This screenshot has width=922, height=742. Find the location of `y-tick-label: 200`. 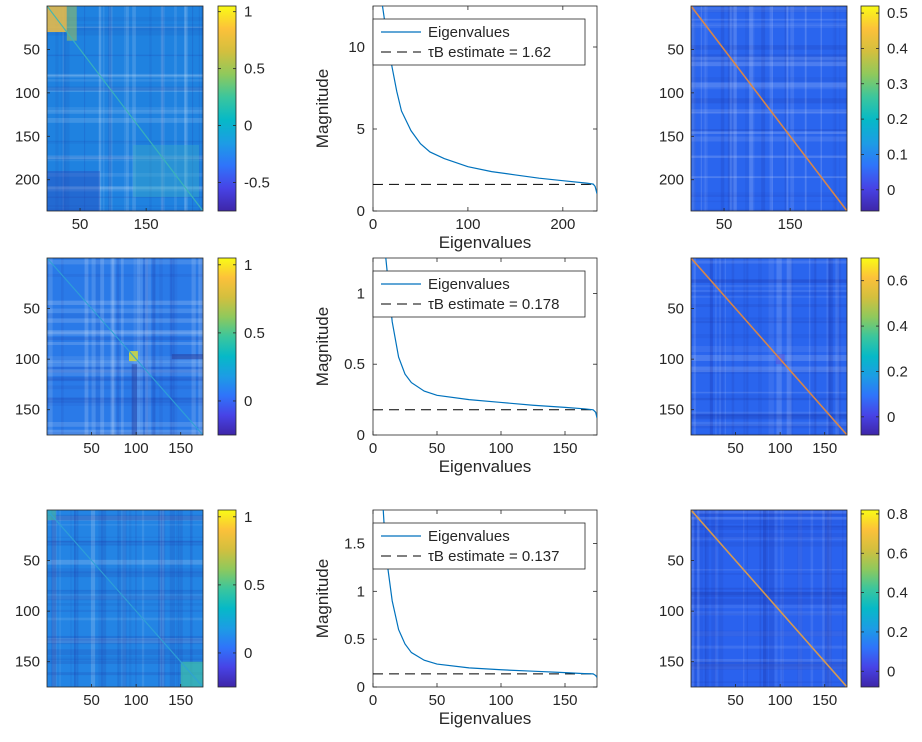

y-tick-label: 200 is located at coordinates (27, 180).